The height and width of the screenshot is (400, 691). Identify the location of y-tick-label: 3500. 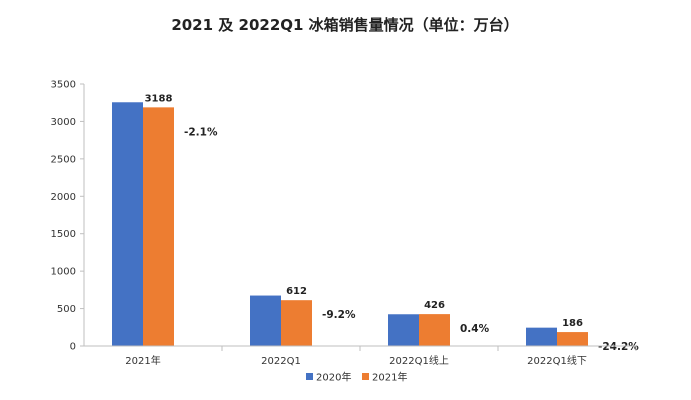
(63, 85).